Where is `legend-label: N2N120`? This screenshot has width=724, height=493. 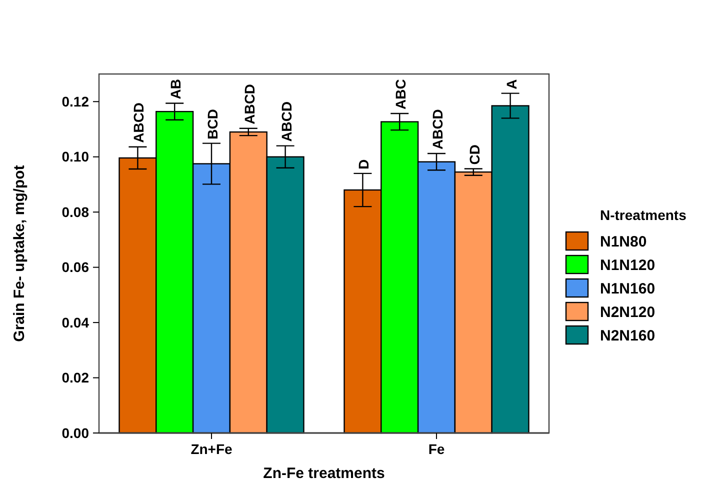 legend-label: N2N120 is located at coordinates (628, 312).